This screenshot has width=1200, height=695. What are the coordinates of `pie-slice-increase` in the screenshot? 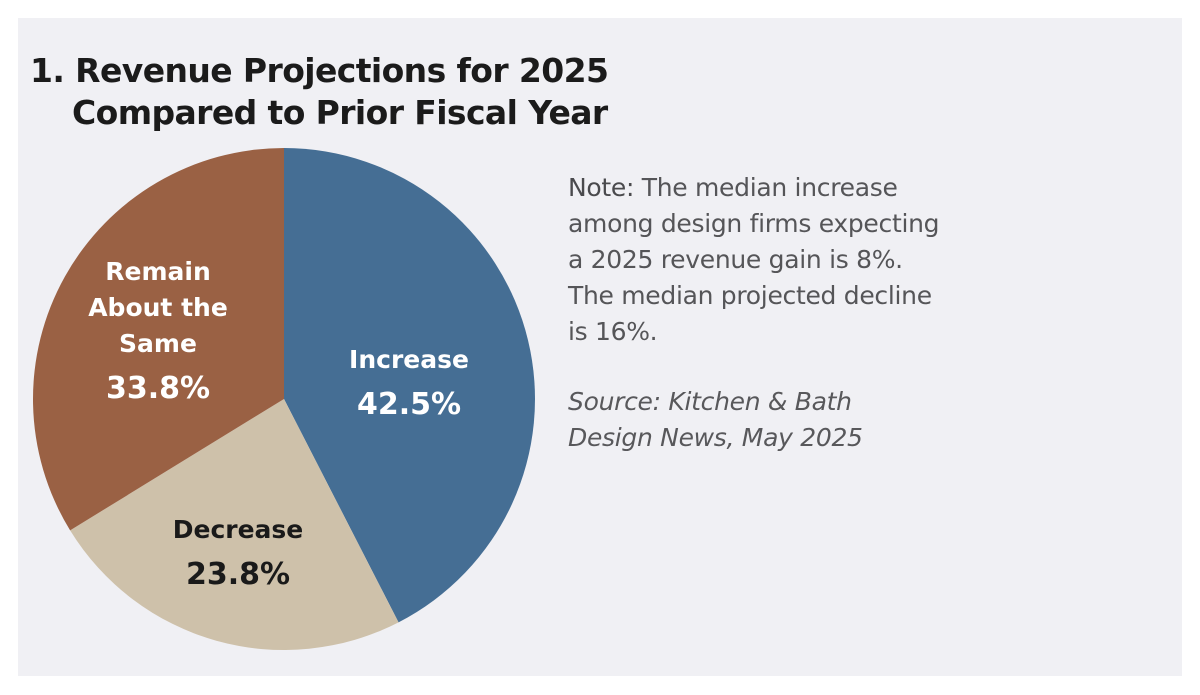 It's located at (409, 385).